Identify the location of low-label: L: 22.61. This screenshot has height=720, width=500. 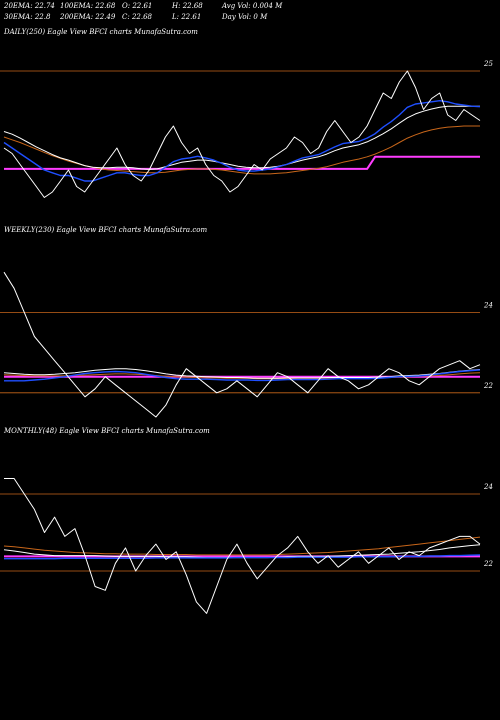
(187, 17).